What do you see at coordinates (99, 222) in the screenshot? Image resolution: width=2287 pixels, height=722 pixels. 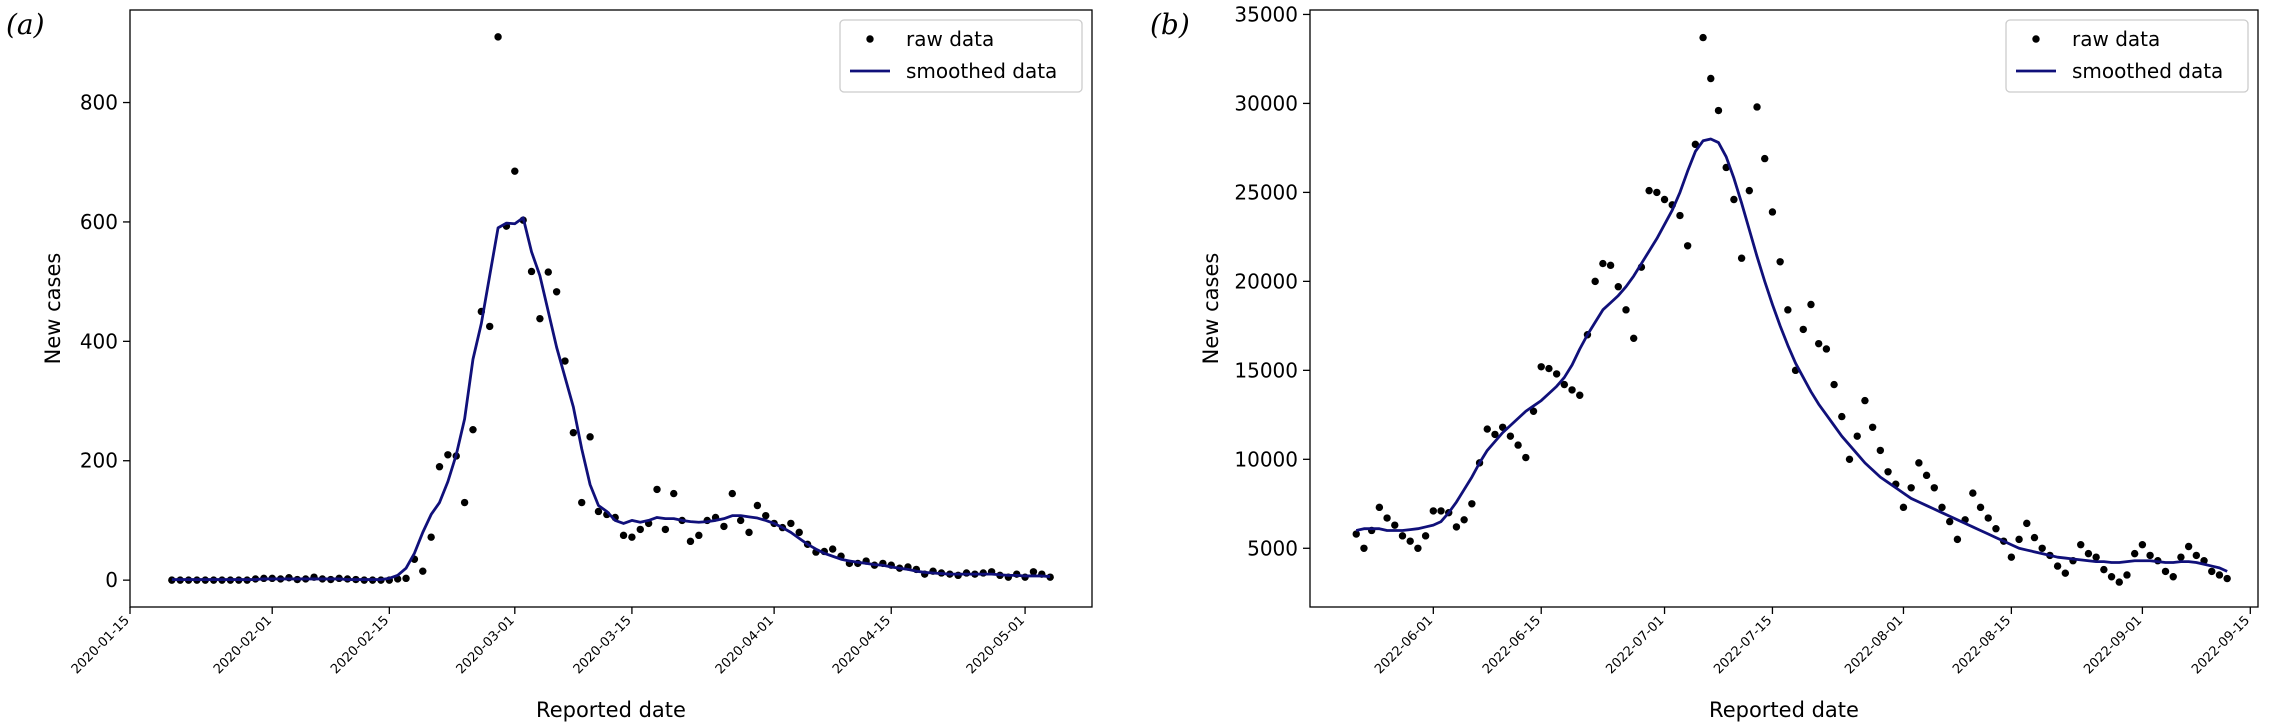 I see `y-tick-label: 600` at bounding box center [99, 222].